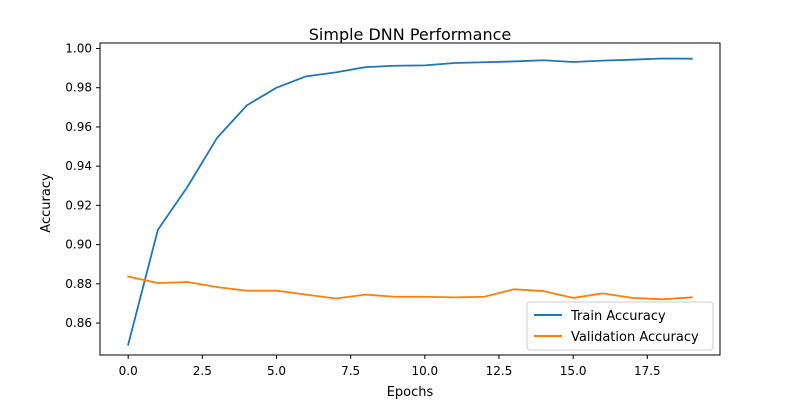 This screenshot has height=400, width=800. What do you see at coordinates (78, 48) in the screenshot?
I see `y-tick-label: 1.00` at bounding box center [78, 48].